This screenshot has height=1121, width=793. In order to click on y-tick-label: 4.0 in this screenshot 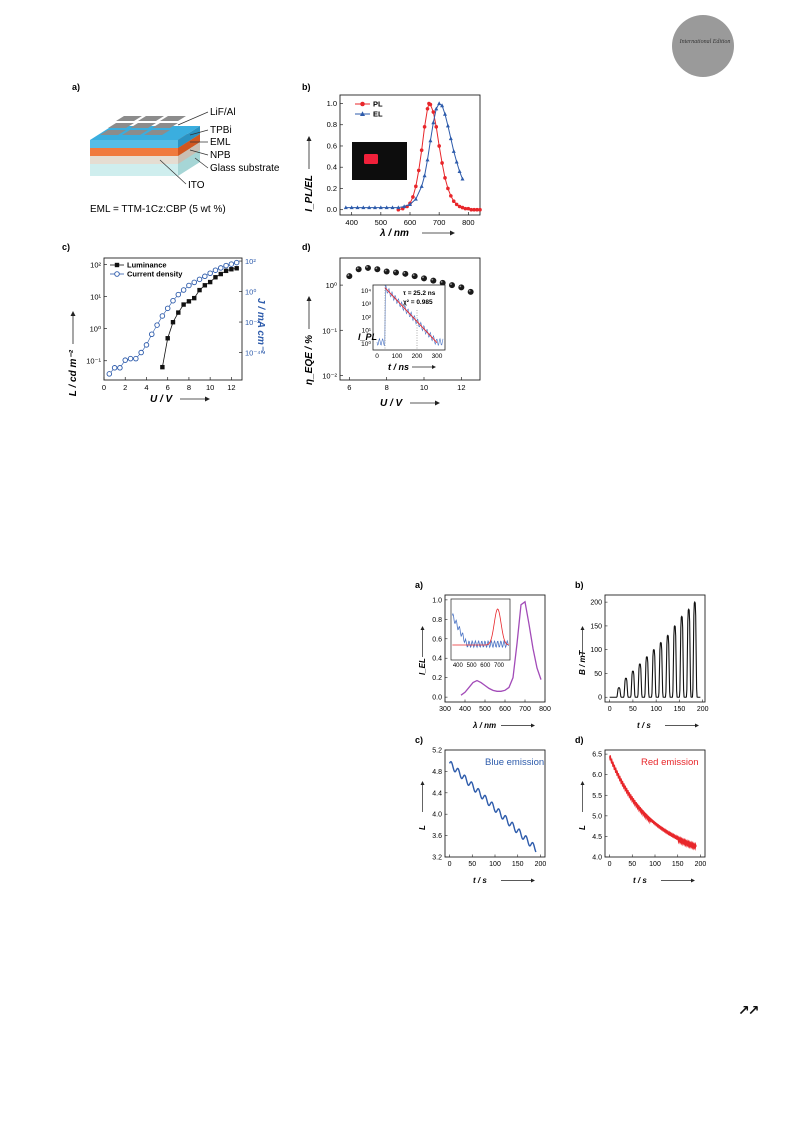, I will do `click(437, 815)`.